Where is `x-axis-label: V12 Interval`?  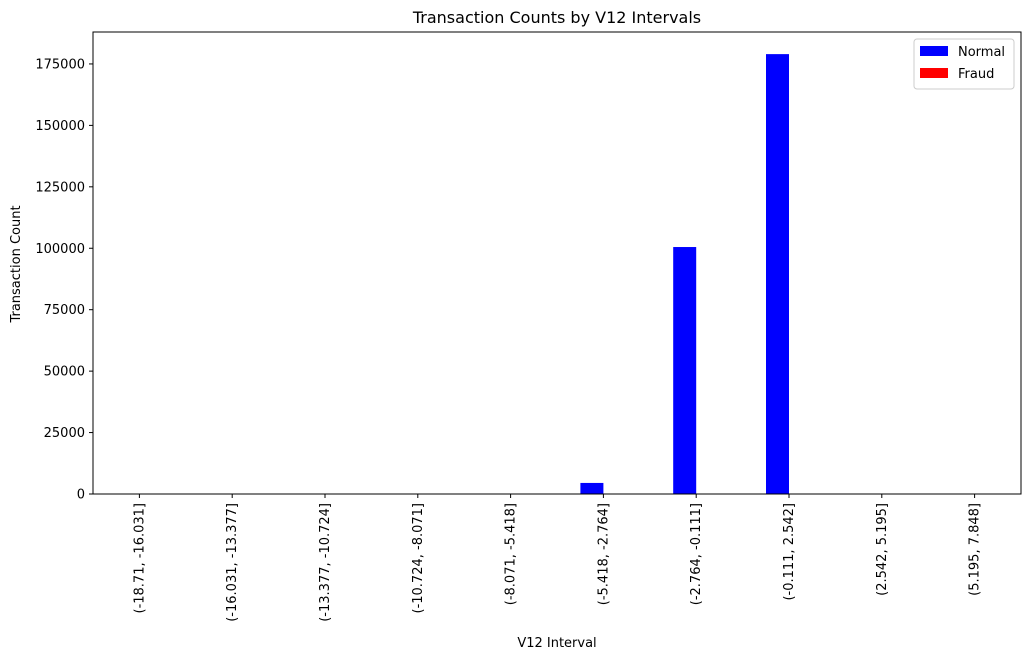 x-axis-label: V12 Interval is located at coordinates (556, 643).